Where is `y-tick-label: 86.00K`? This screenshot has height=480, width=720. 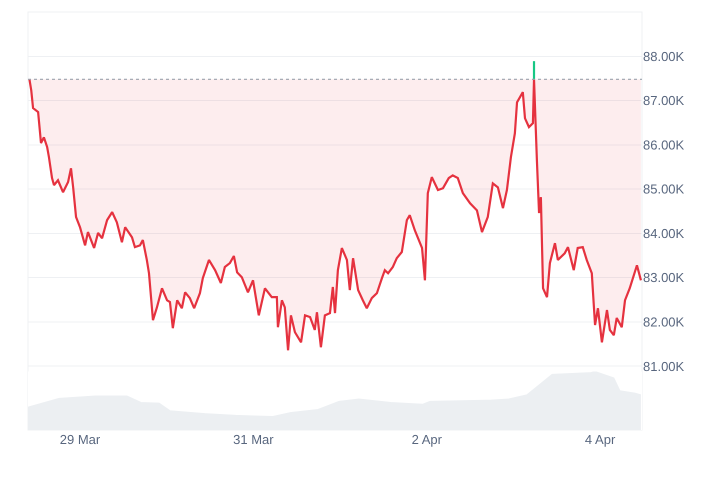
y-tick-label: 86.00K is located at coordinates (664, 144).